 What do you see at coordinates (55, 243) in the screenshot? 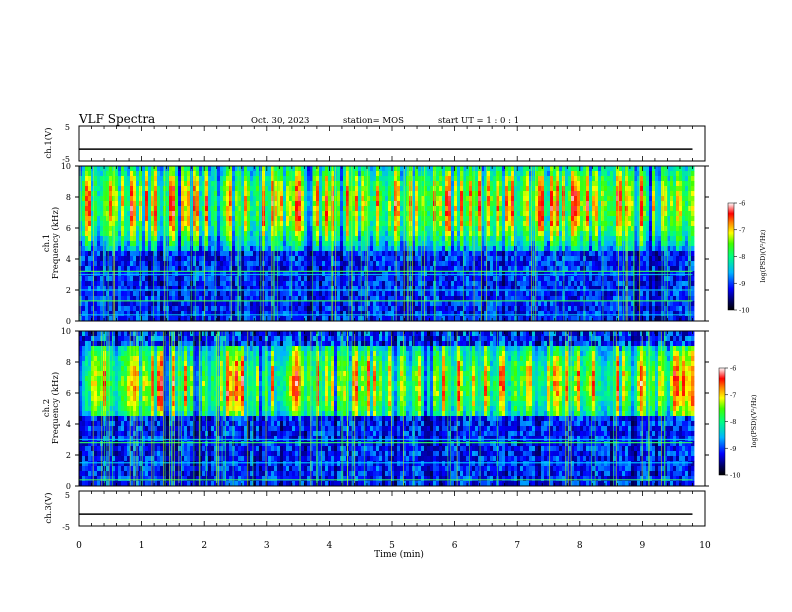
I see `ch1-spectrogram-ylabel: Frequency (kHz)` at bounding box center [55, 243].